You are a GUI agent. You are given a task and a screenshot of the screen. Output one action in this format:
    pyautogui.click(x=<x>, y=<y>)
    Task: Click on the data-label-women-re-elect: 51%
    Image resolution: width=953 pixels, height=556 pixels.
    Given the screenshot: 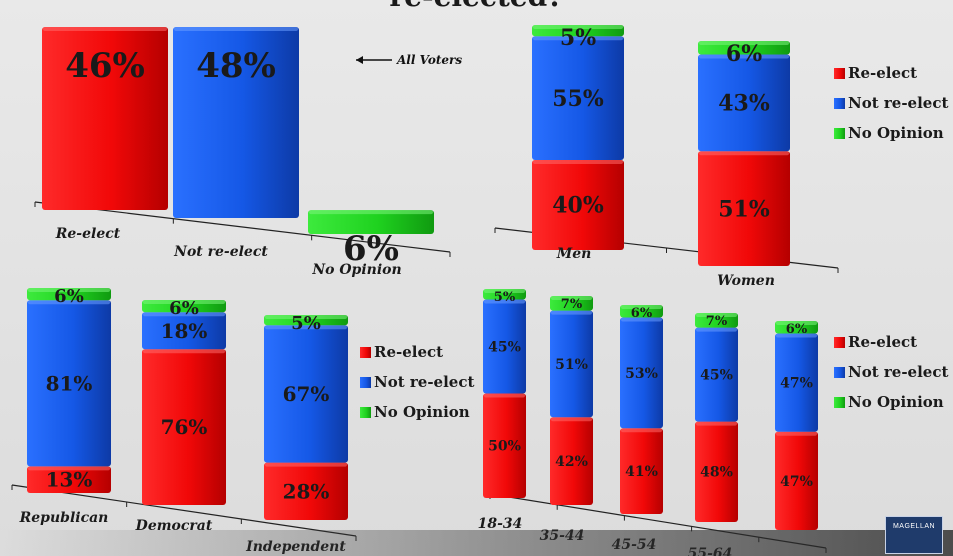 What is the action you would take?
    pyautogui.click(x=744, y=209)
    